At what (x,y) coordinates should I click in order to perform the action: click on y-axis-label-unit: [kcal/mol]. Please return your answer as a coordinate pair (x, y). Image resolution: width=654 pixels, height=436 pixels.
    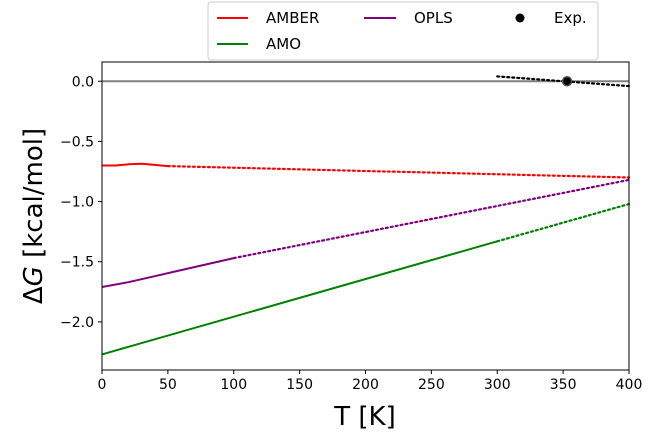
    Looking at the image, I should click on (34, 197).